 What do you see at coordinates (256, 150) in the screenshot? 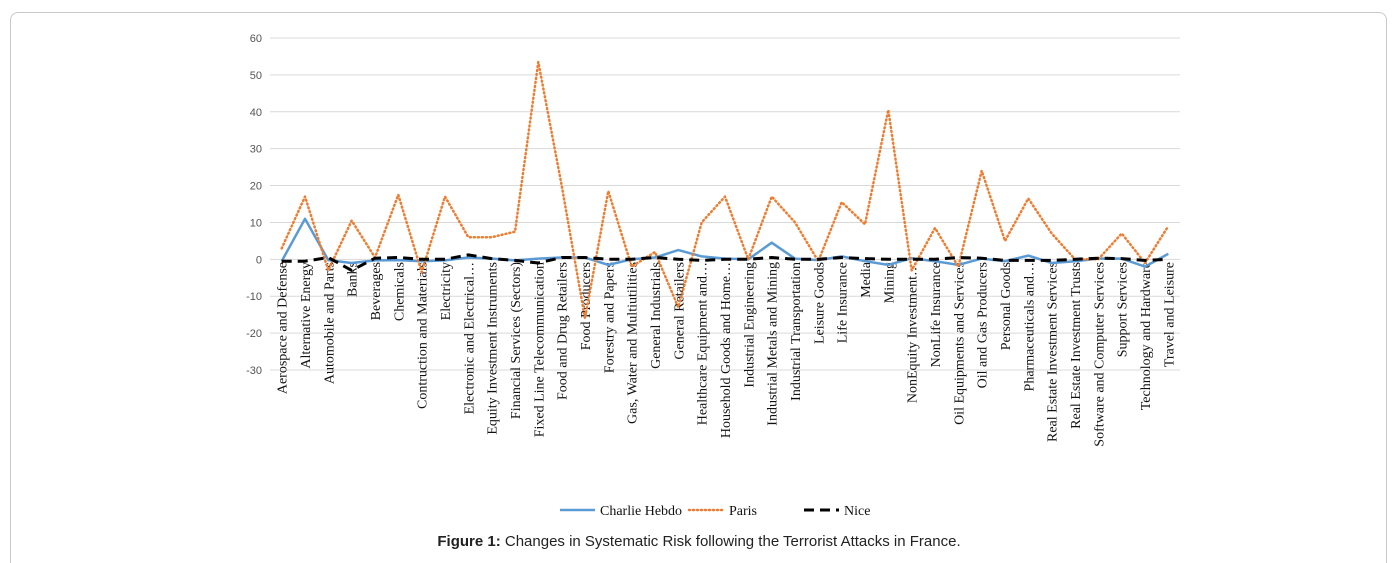
I see `y-tick-label: 30` at bounding box center [256, 150].